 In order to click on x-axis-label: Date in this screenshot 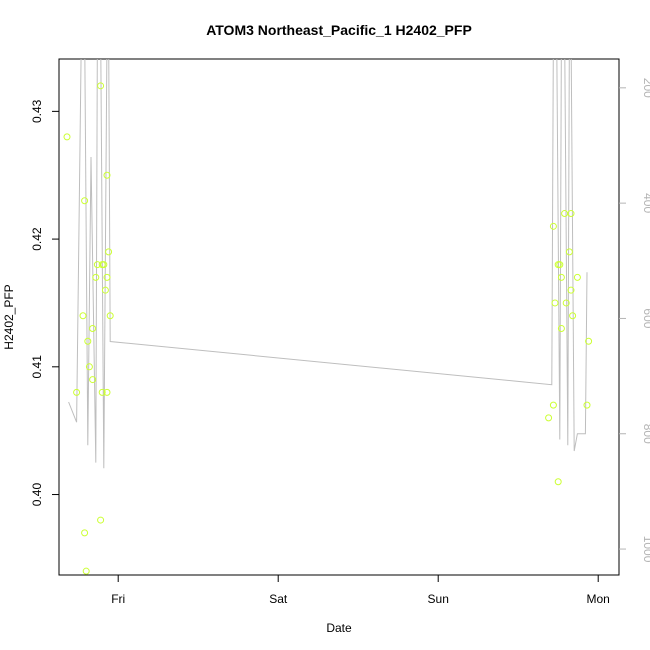, I will do `click(339, 628)`.